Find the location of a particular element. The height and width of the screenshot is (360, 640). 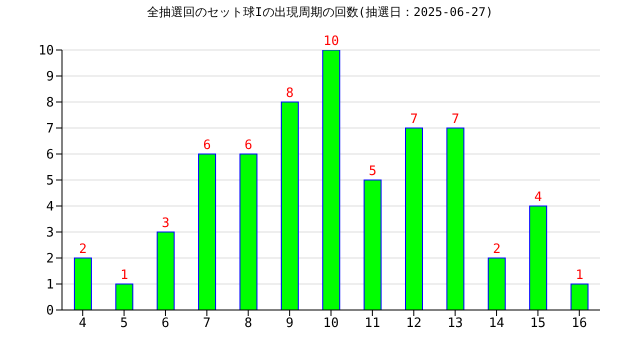

x-tick-label: 4 is located at coordinates (82, 324).